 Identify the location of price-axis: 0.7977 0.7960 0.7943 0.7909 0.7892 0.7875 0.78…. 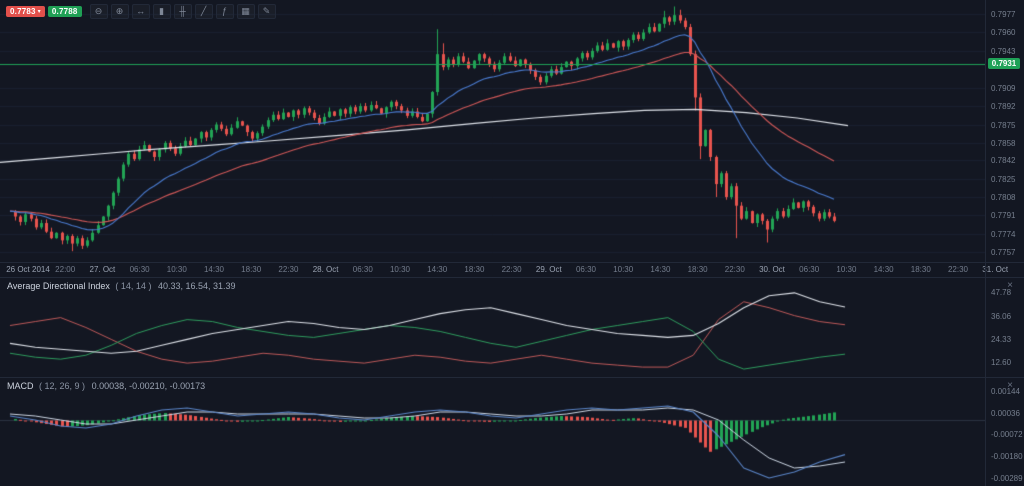
(1005, 131).